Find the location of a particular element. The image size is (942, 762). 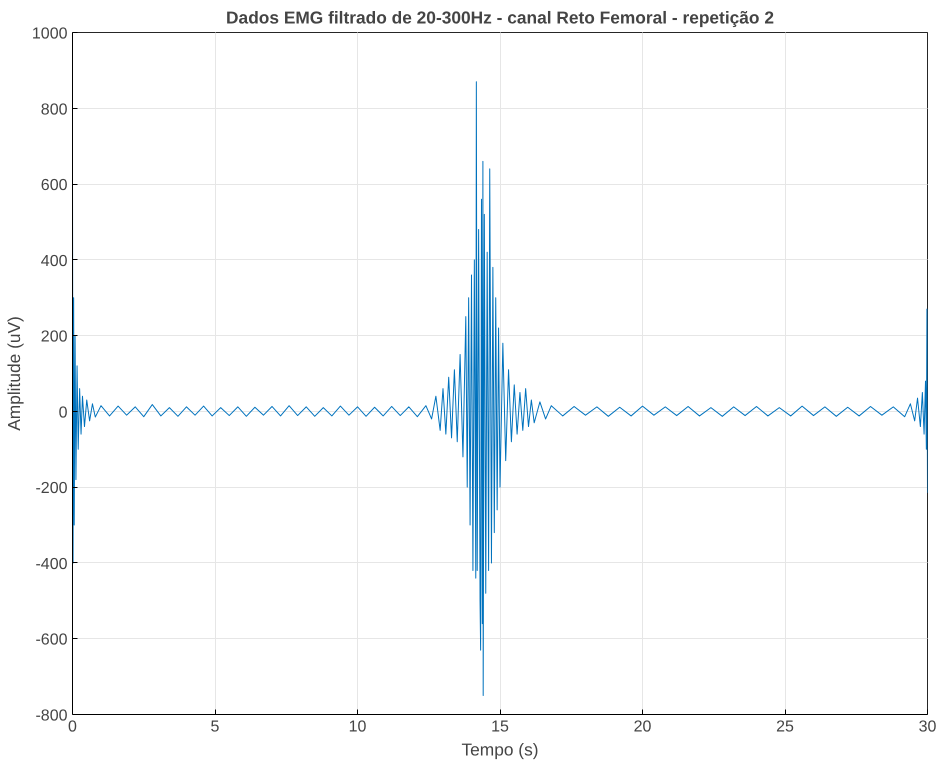

y-tick-label: 800 is located at coordinates (54, 109).